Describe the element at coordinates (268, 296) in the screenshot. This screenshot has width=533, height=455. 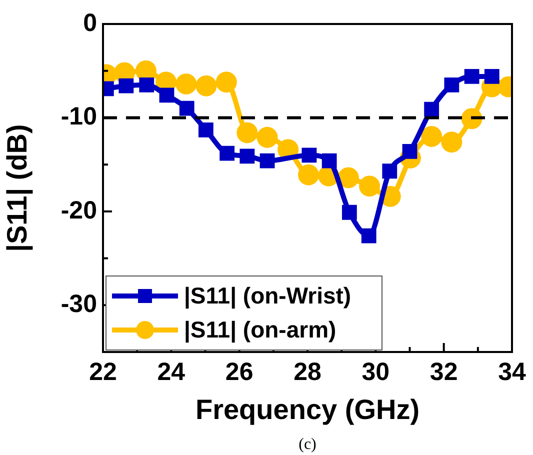
I see `legend-label: |S11| (on-Wrist)` at that location.